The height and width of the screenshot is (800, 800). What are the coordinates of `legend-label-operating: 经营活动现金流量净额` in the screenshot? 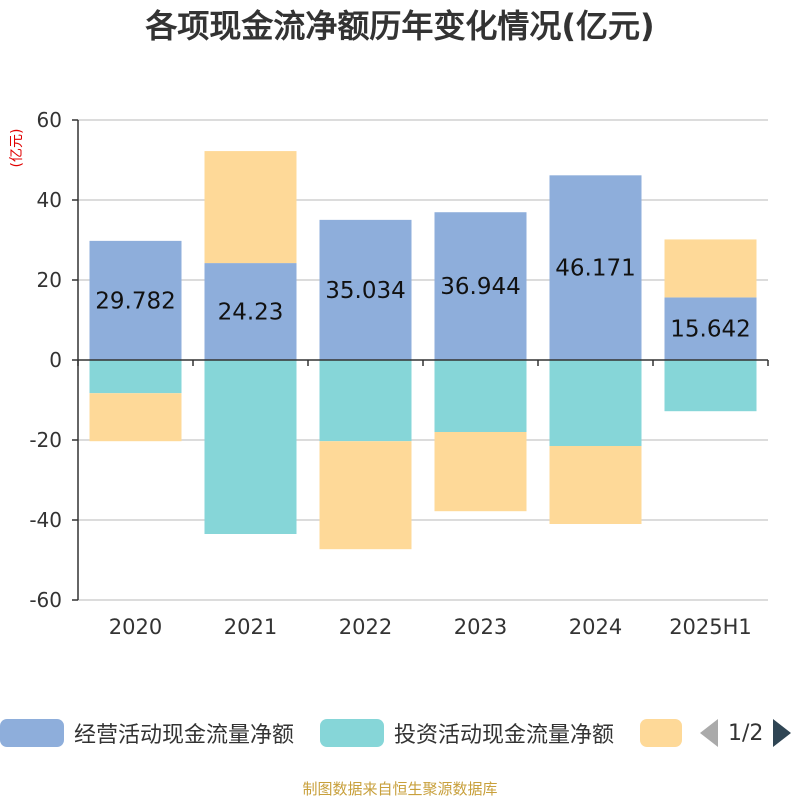 It's located at (184, 735).